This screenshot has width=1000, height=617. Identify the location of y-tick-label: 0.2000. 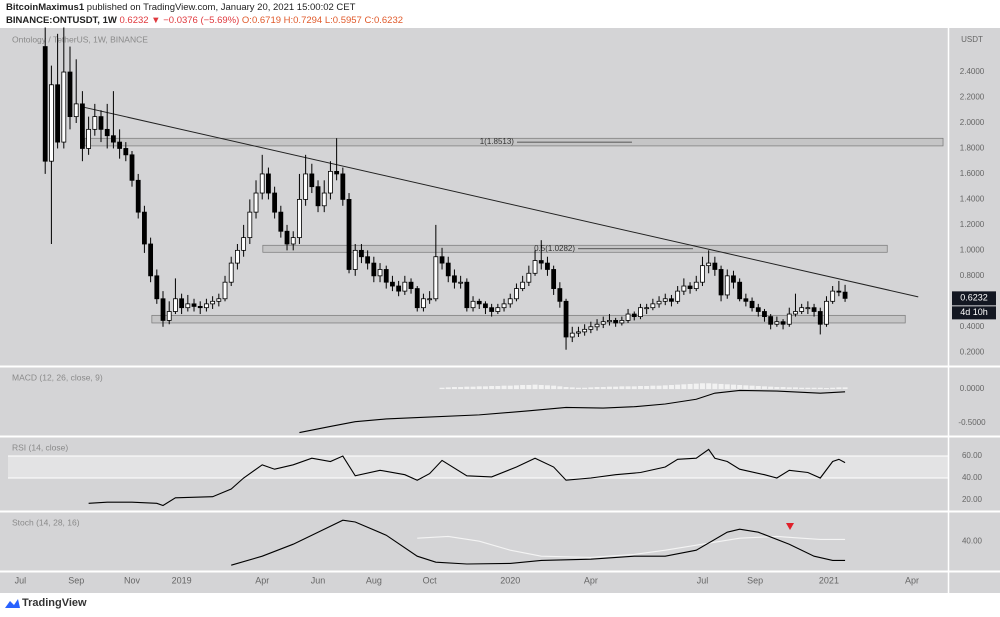
(972, 351).